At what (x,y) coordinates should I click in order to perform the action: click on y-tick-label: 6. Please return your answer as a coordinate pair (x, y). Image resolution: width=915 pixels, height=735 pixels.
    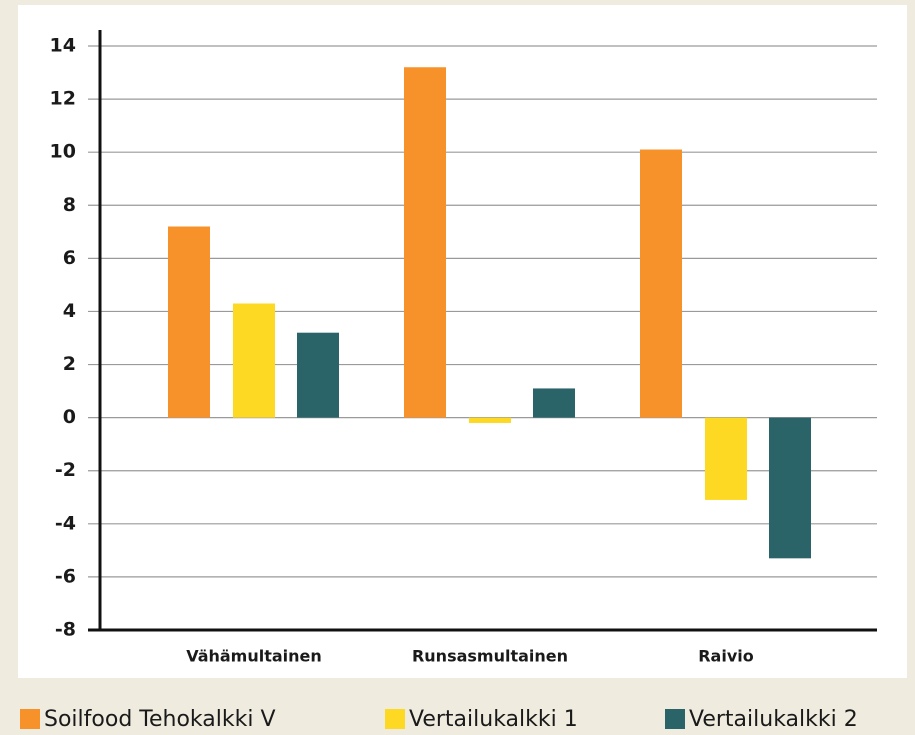
    Looking at the image, I should click on (69, 258).